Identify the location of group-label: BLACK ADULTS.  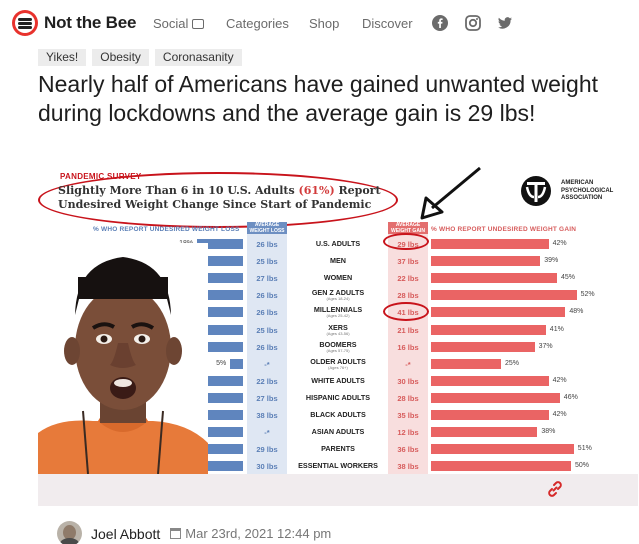
(338, 414).